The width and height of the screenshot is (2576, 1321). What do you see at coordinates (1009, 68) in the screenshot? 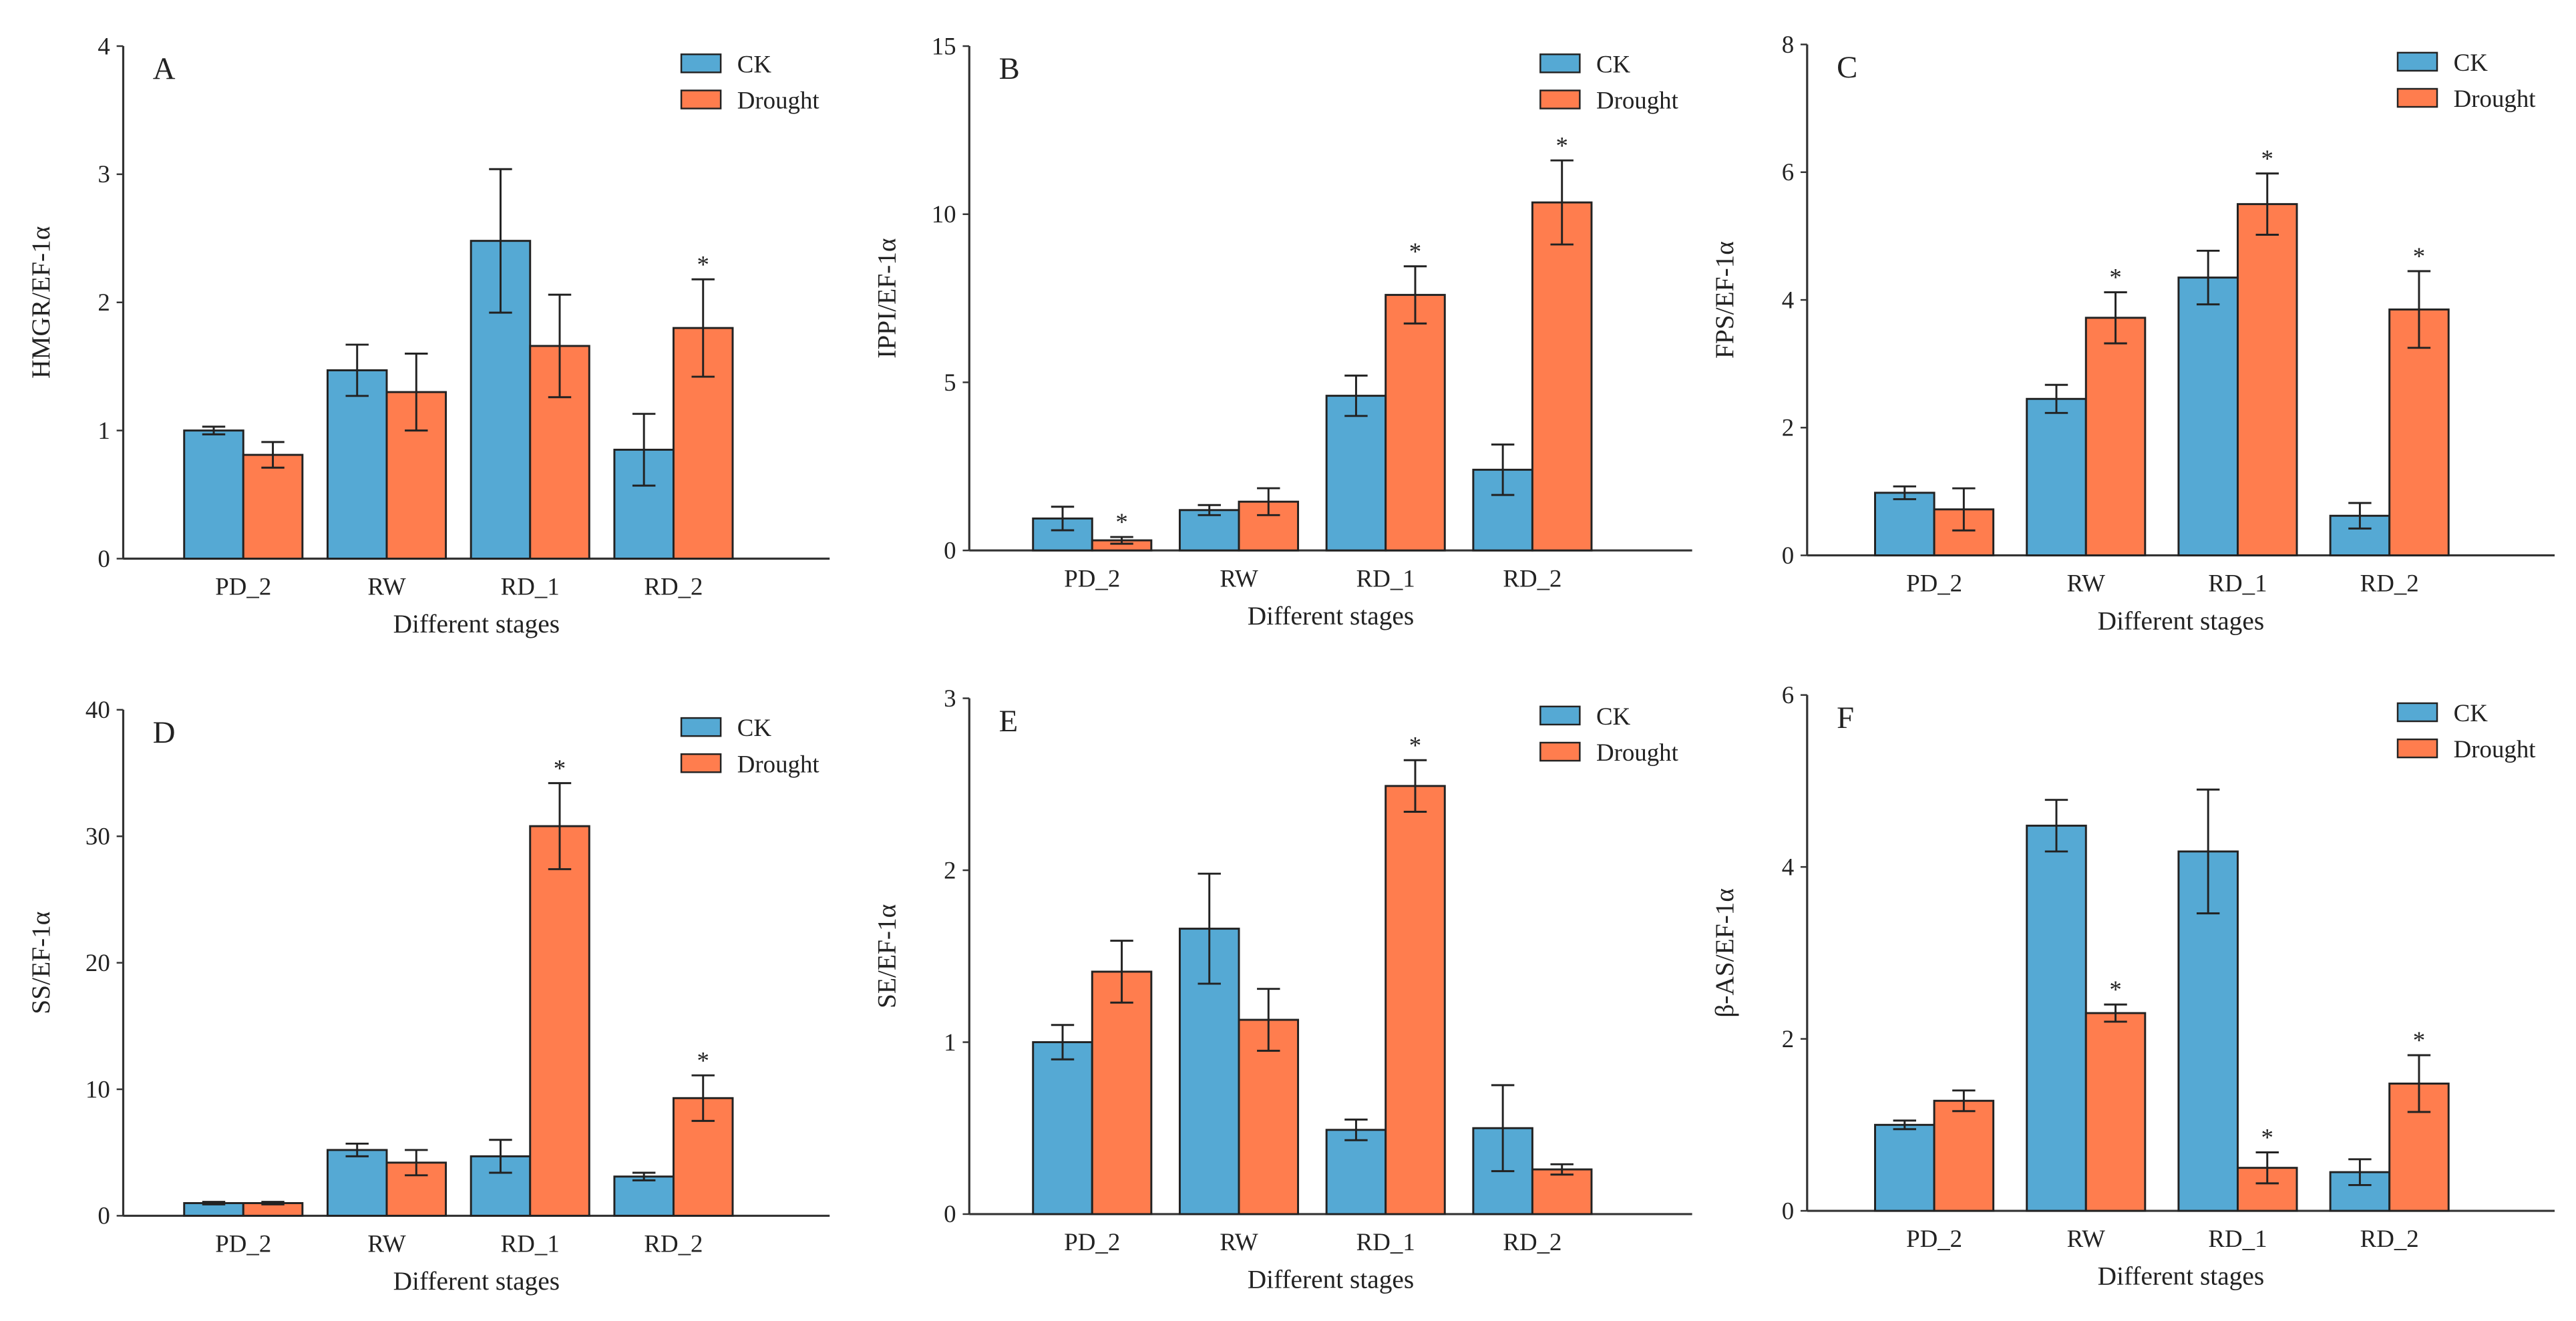
I see `panel-letter: B` at bounding box center [1009, 68].